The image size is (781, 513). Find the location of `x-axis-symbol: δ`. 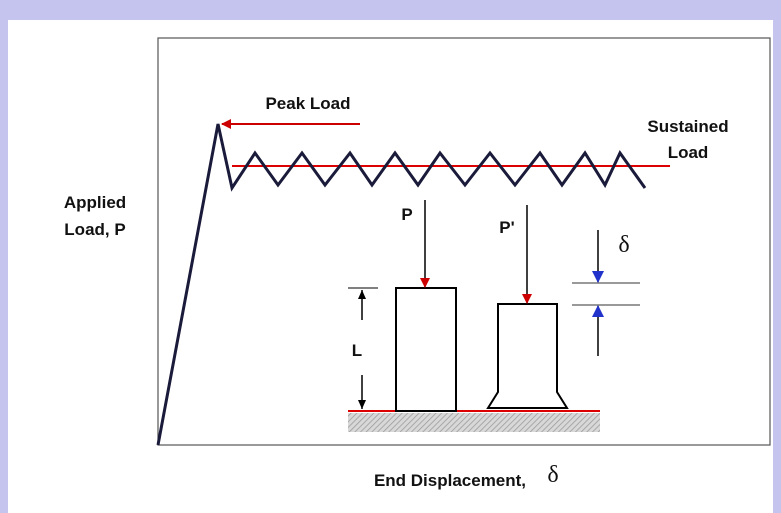

x-axis-symbol: δ is located at coordinates (552, 475).